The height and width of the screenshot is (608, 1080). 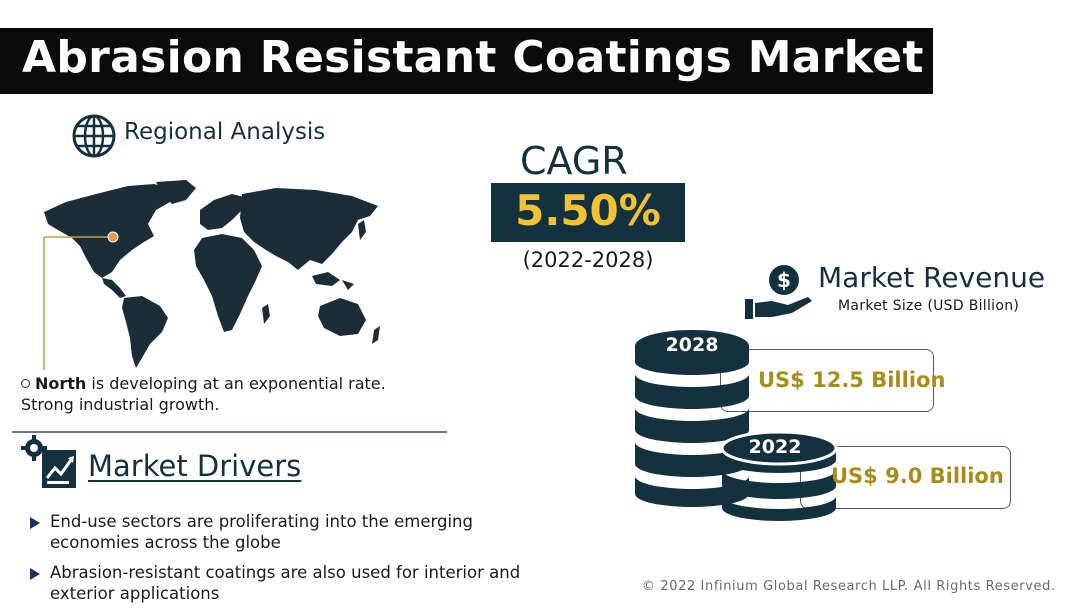 I want to click on north-america-shape, so click(x=110, y=231).